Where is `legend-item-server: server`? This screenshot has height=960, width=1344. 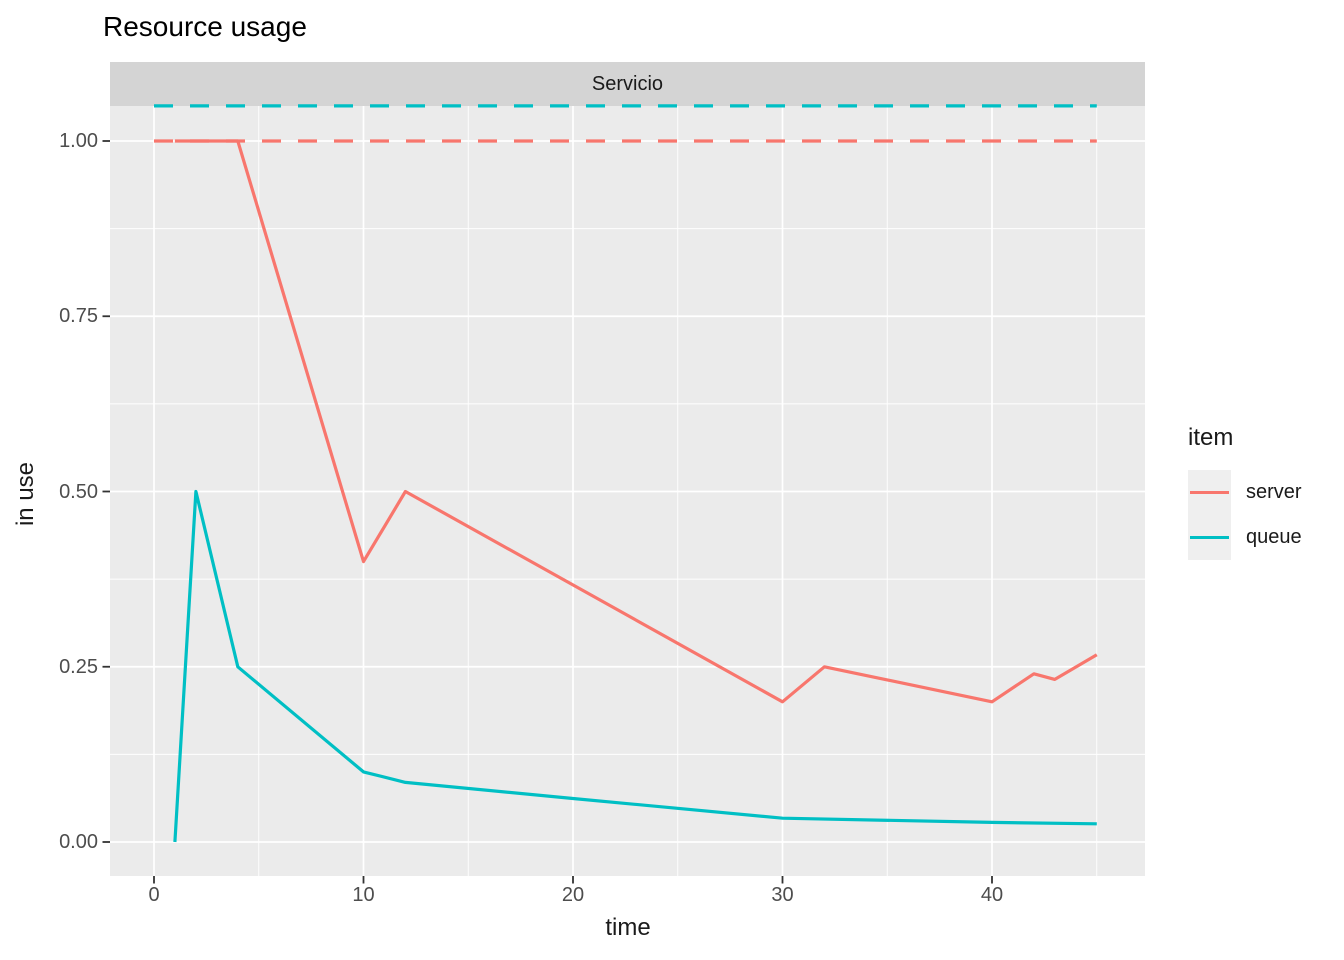
legend-item-server: server is located at coordinates (1245, 492).